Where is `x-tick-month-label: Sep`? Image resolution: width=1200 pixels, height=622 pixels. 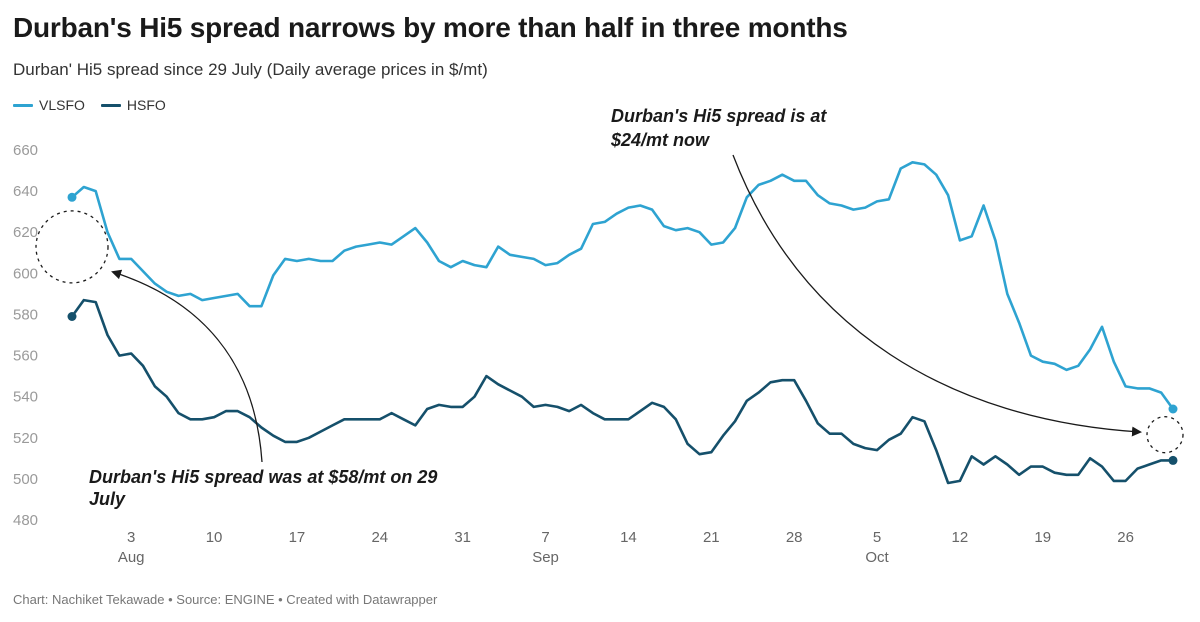 x-tick-month-label: Sep is located at coordinates (545, 557).